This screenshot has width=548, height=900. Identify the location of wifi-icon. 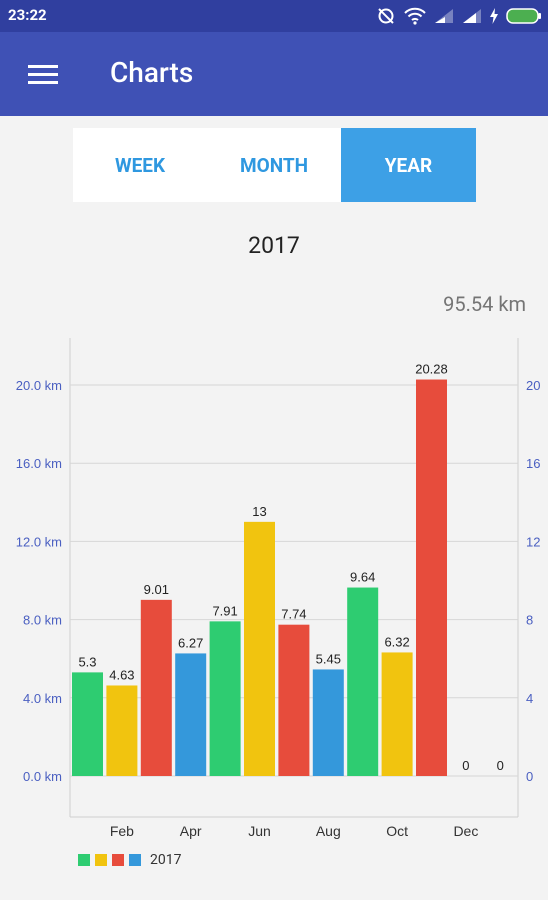
(415, 16).